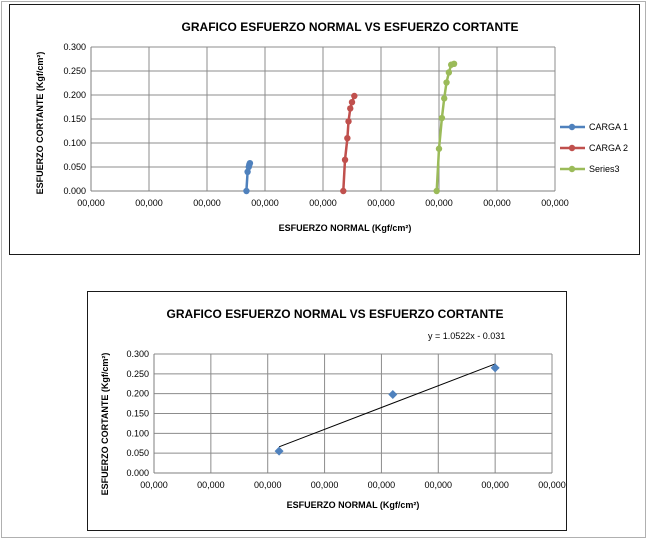 Image resolution: width=649 pixels, height=541 pixels. What do you see at coordinates (387, 405) in the screenshot?
I see `chart-2-trendline` at bounding box center [387, 405].